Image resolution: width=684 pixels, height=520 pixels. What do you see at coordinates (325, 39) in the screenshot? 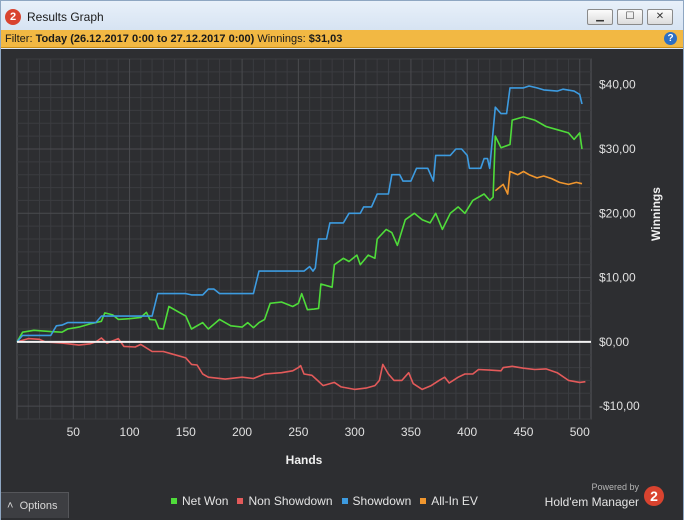
I see `winnings-value: $31,03` at bounding box center [325, 39].